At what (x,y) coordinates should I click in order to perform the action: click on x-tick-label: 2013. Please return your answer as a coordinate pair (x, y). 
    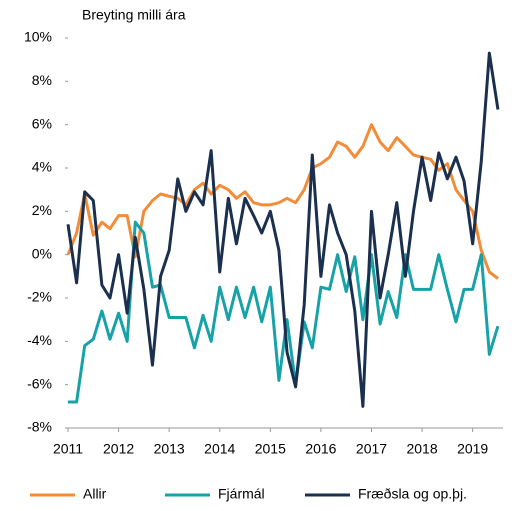
    Looking at the image, I should click on (169, 449).